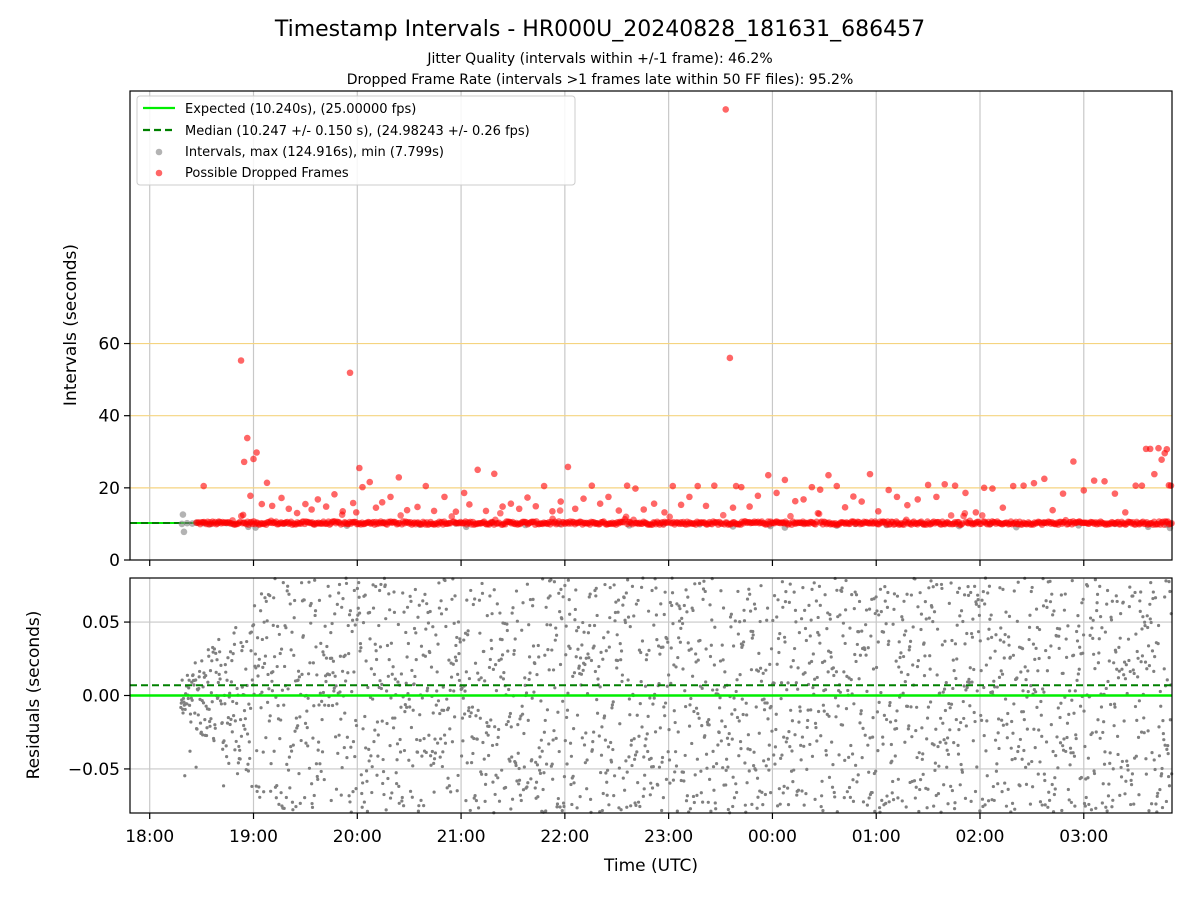  I want to click on legend-dropped-label: Possible Dropped Frames, so click(267, 173).